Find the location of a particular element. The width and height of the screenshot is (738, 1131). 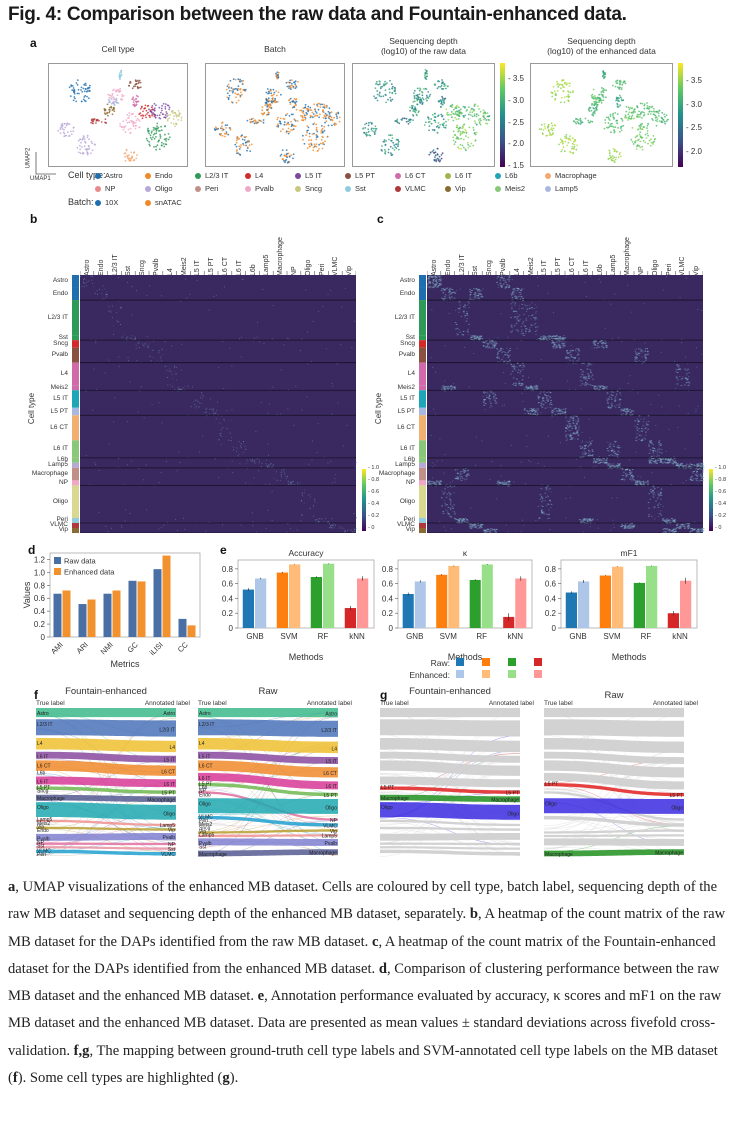

heatmap-column-ticks is located at coordinates (565, 273).